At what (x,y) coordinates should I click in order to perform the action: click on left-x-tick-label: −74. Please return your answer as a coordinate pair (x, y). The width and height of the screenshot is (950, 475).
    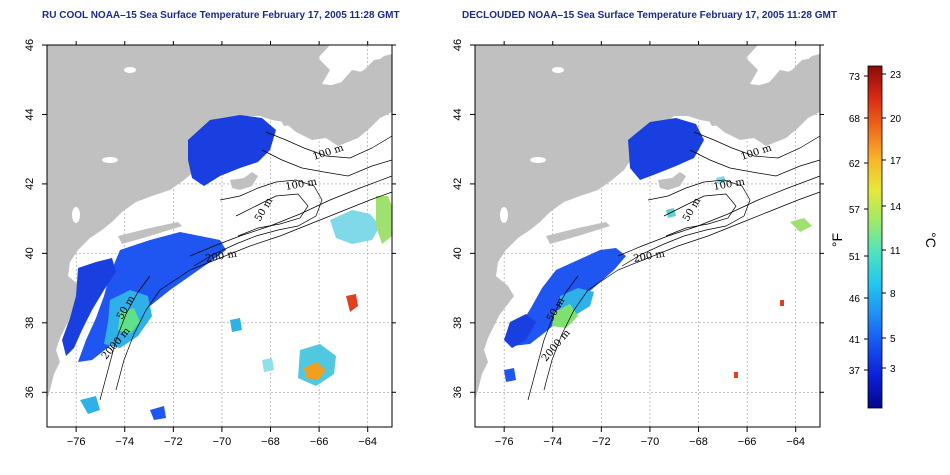
    Looking at the image, I should click on (124, 442).